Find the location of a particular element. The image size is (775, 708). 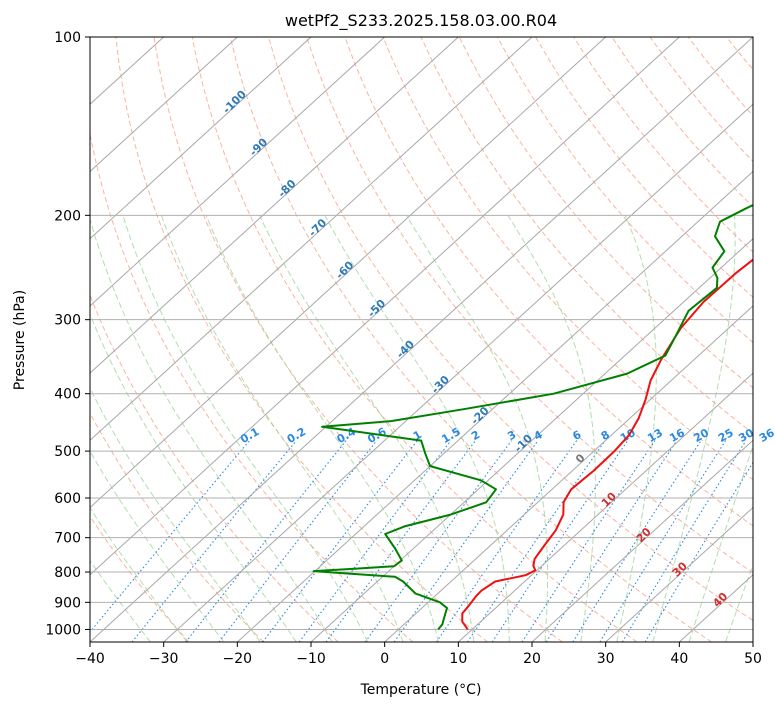

y-tick-label: 500 is located at coordinates (67, 452).